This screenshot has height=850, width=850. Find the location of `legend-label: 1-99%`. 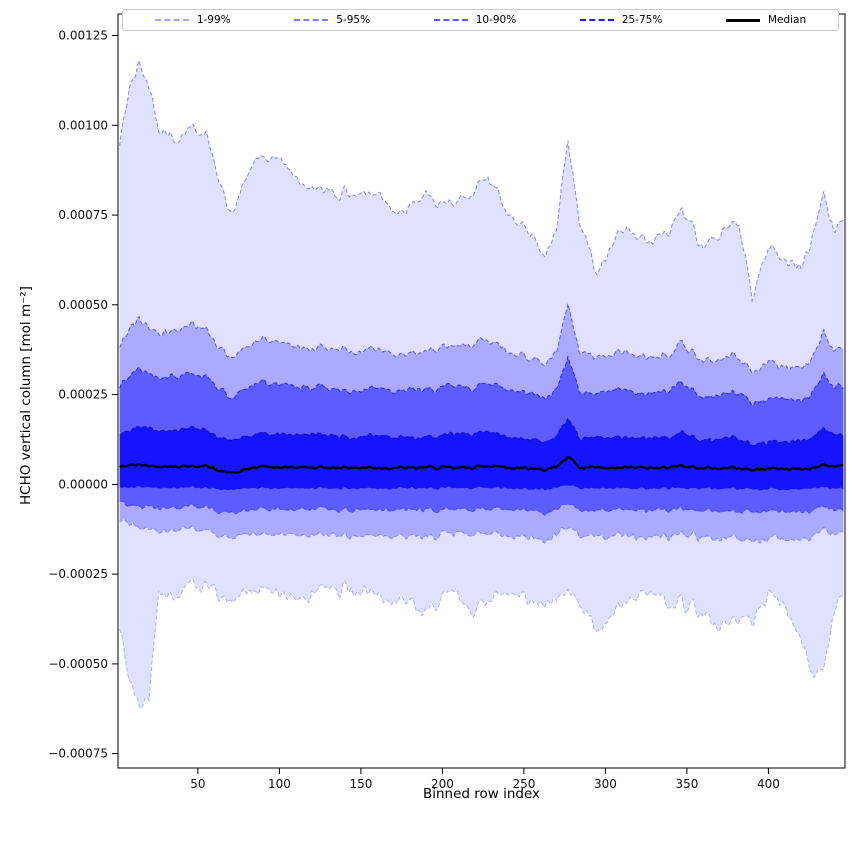

legend-label: 1-99% is located at coordinates (213, 19).